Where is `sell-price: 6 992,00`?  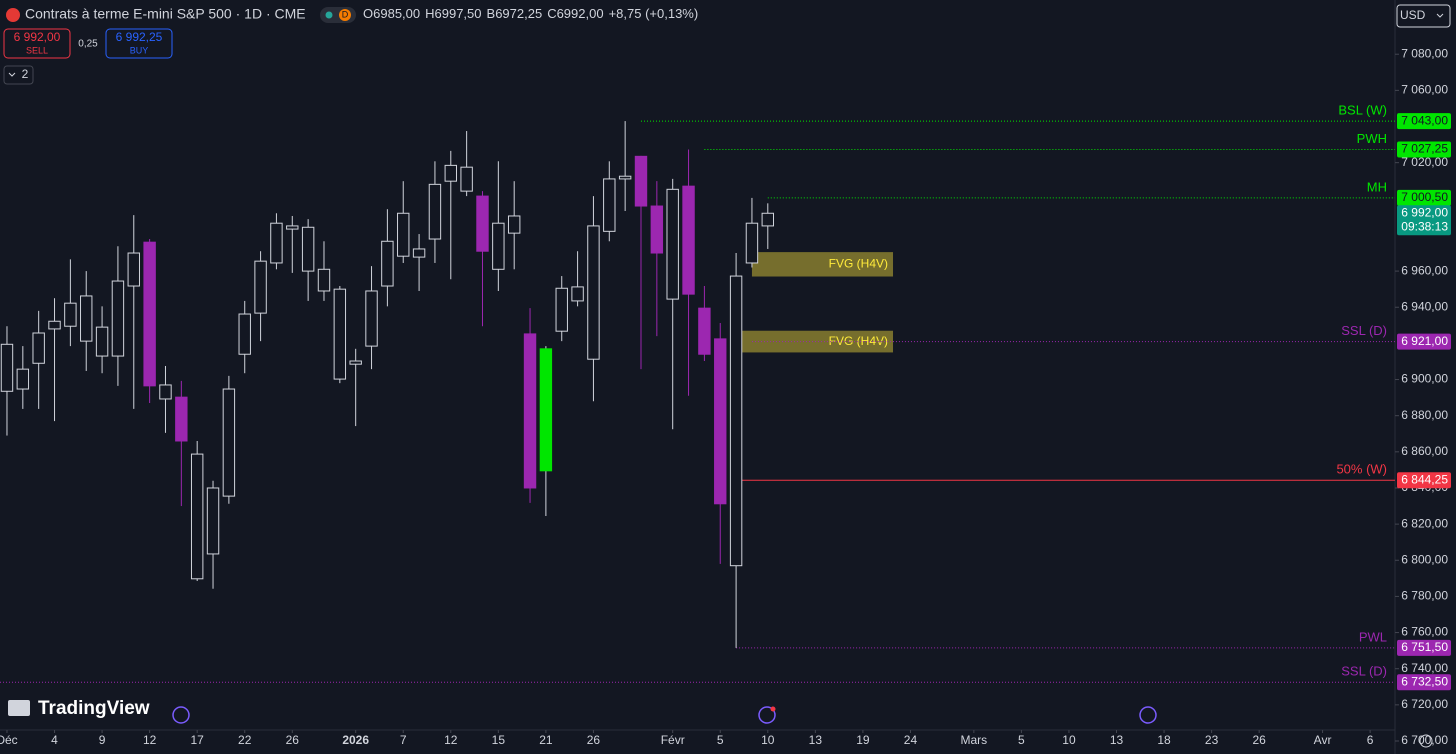
sell-price: 6 992,00 is located at coordinates (37, 37).